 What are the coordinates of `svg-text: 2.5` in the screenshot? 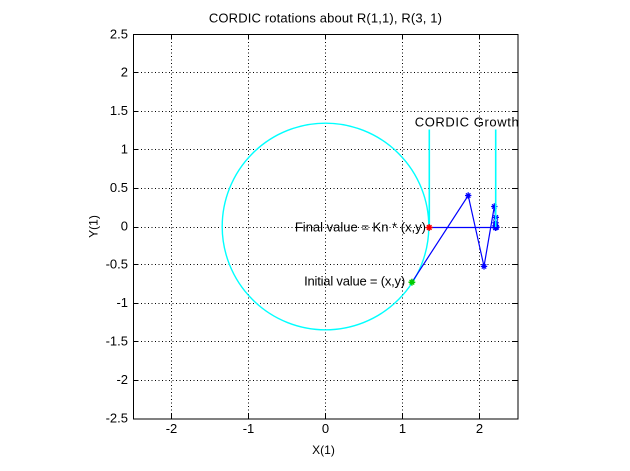 It's located at (119, 33).